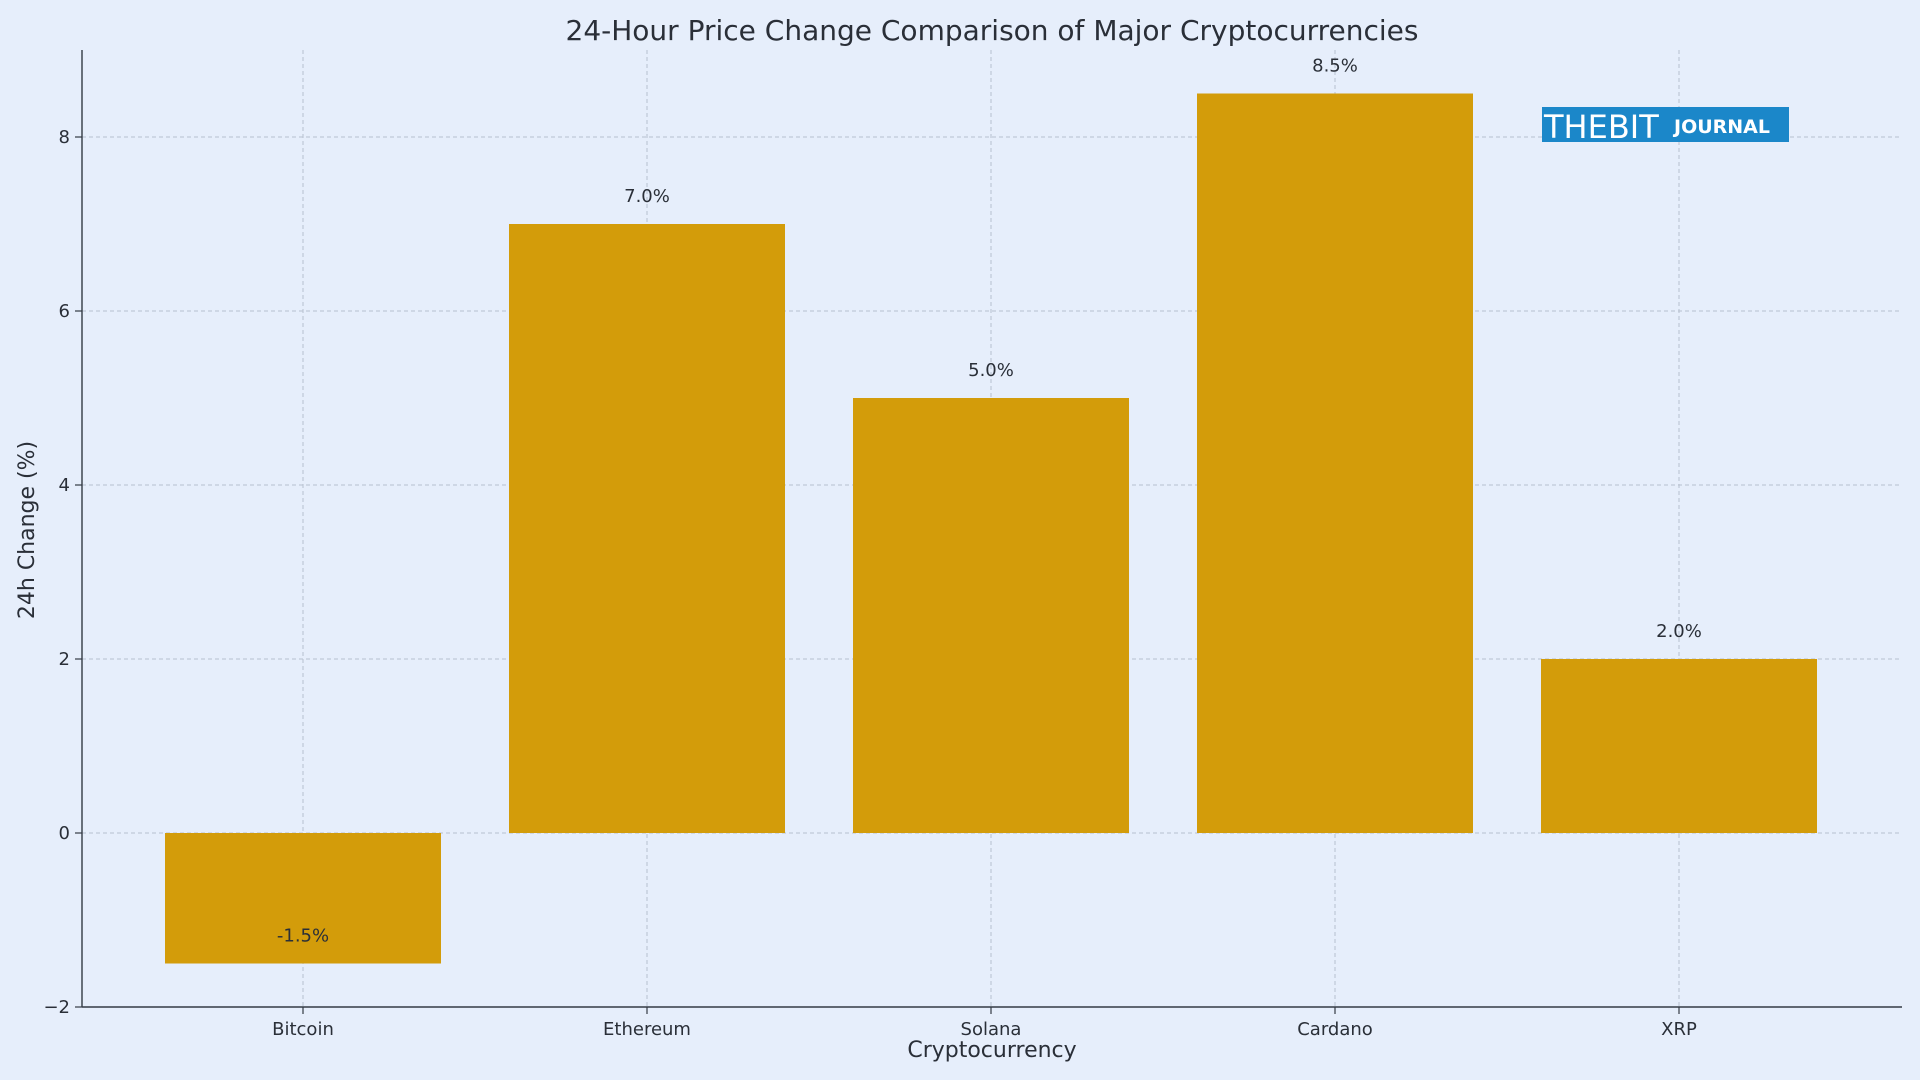 This screenshot has height=1080, width=1920. I want to click on x-tick-label: Solana, so click(991, 1029).